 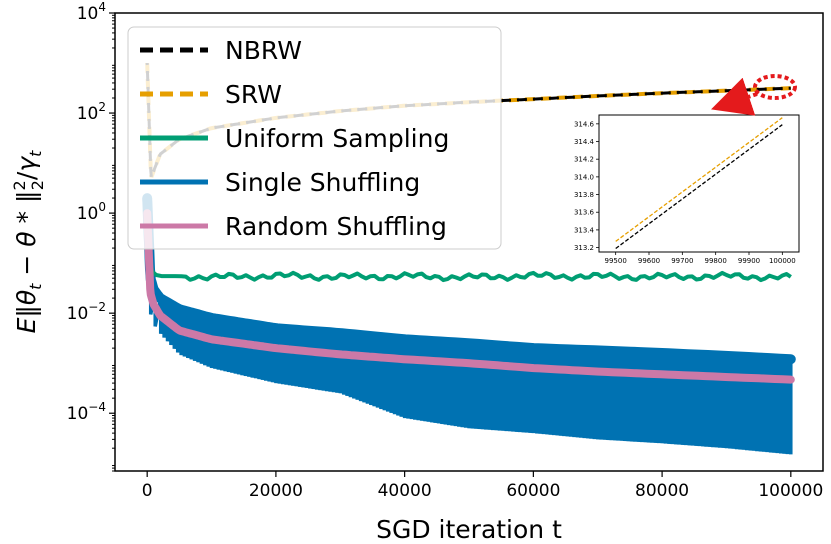 What do you see at coordinates (28, 242) in the screenshot?
I see `y-axis-label: E‖θt − θ * ‖22/γt` at bounding box center [28, 242].